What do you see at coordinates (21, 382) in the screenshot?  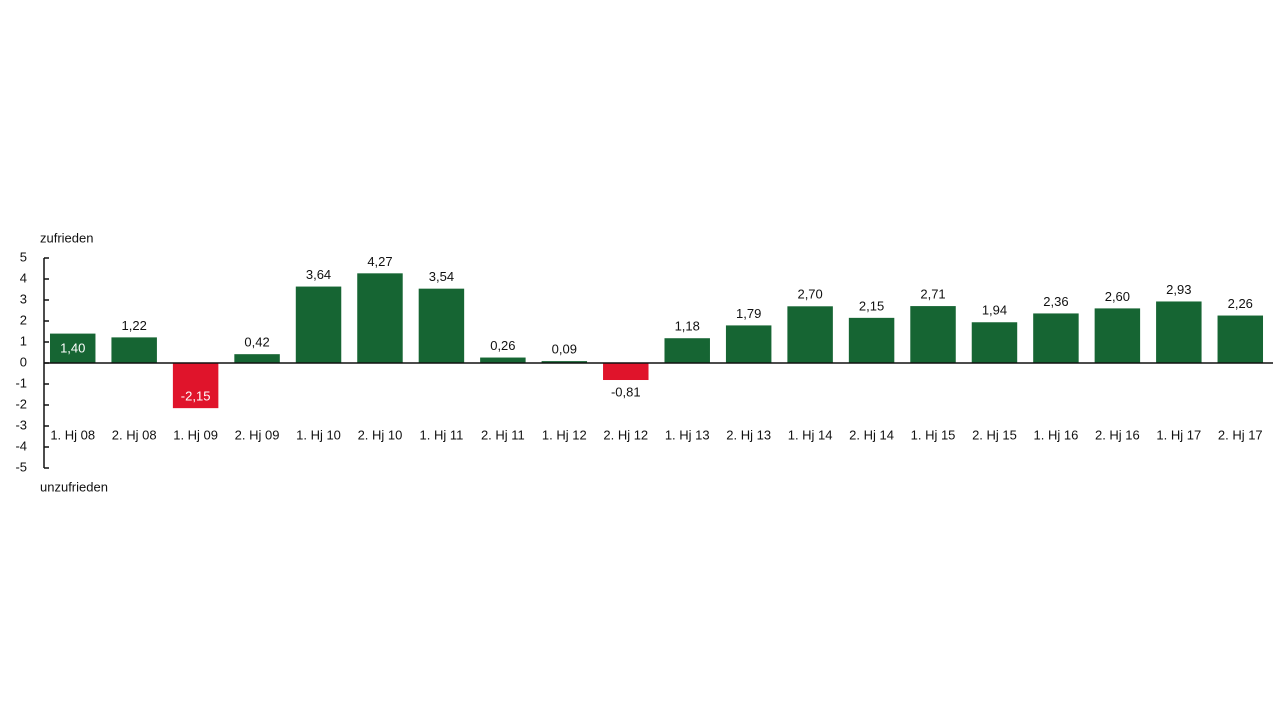 I see `y-tick-label: -1` at bounding box center [21, 382].